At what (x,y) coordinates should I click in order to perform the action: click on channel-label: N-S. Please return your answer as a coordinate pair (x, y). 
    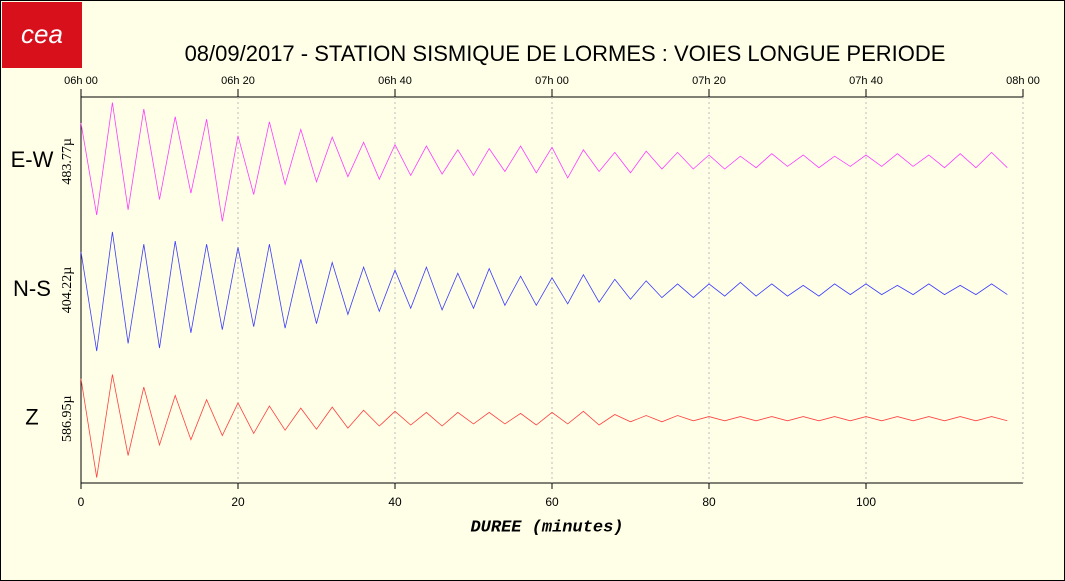
    Looking at the image, I should click on (32, 288).